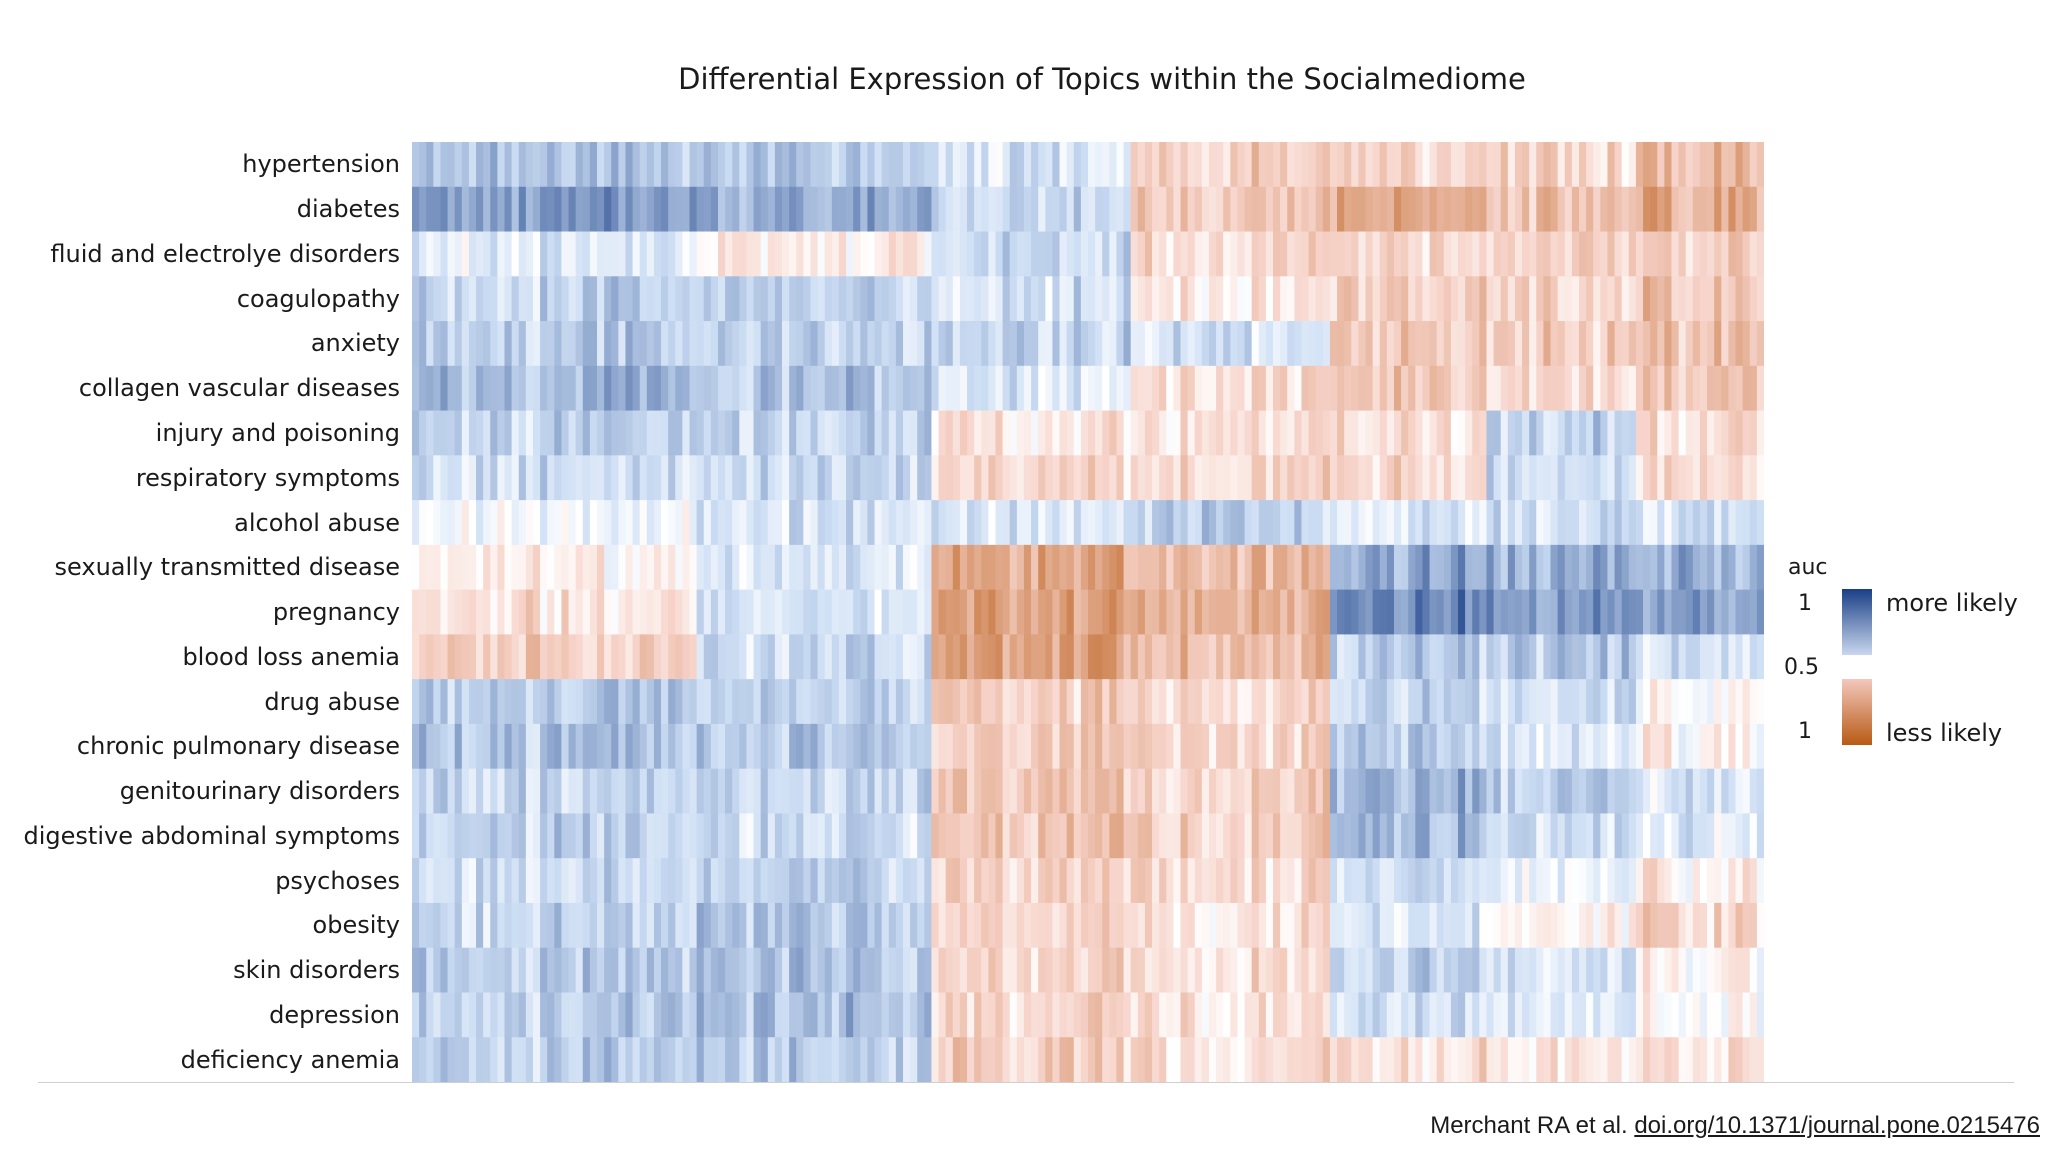  What do you see at coordinates (1837, 1125) in the screenshot?
I see `citation-doi-link: doi.org/10.1371/journal.pone.0215476` at bounding box center [1837, 1125].